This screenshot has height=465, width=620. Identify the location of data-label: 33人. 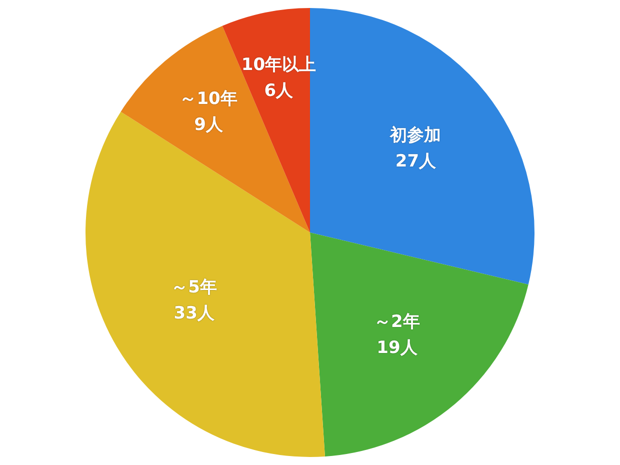
(195, 314).